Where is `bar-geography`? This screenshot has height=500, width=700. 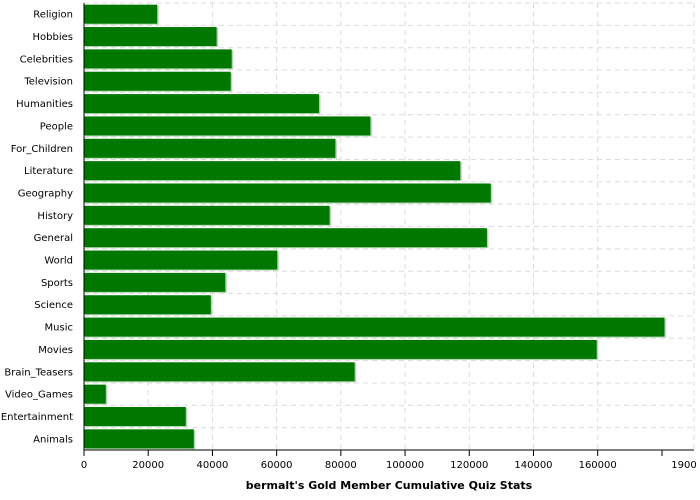 bar-geography is located at coordinates (288, 193).